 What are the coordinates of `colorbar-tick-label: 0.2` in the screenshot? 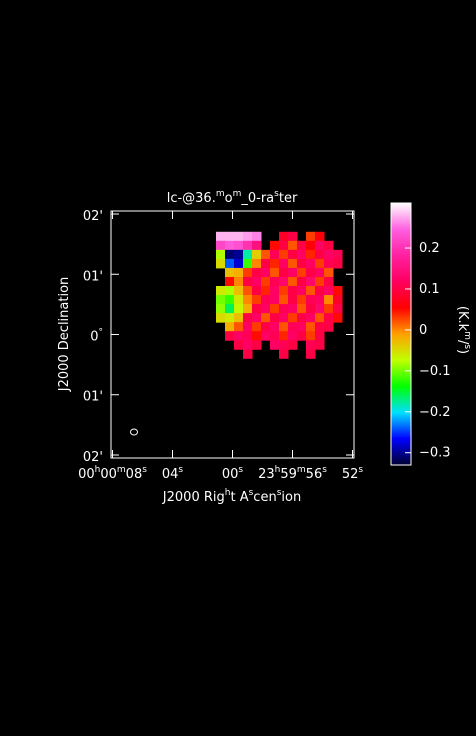 It's located at (429, 248).